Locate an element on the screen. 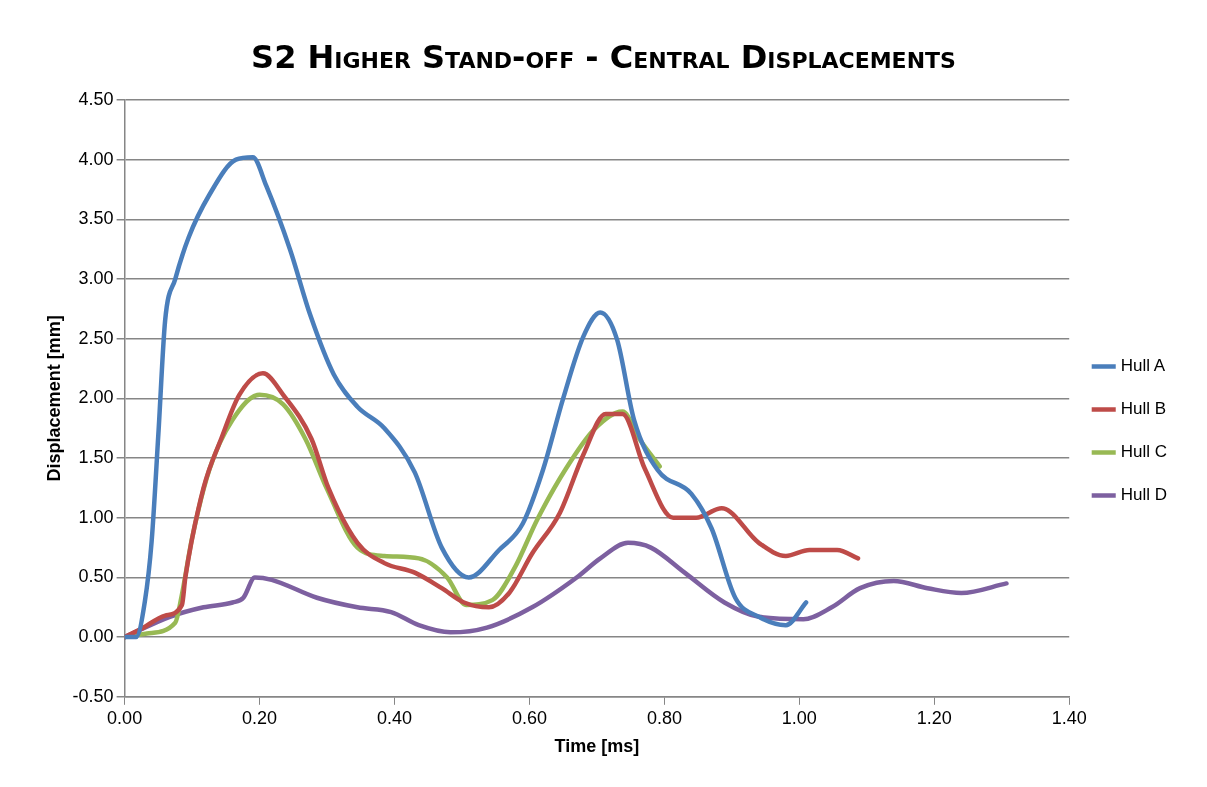 This screenshot has width=1207, height=787. y-tick-label: 1.50 is located at coordinates (96, 457).